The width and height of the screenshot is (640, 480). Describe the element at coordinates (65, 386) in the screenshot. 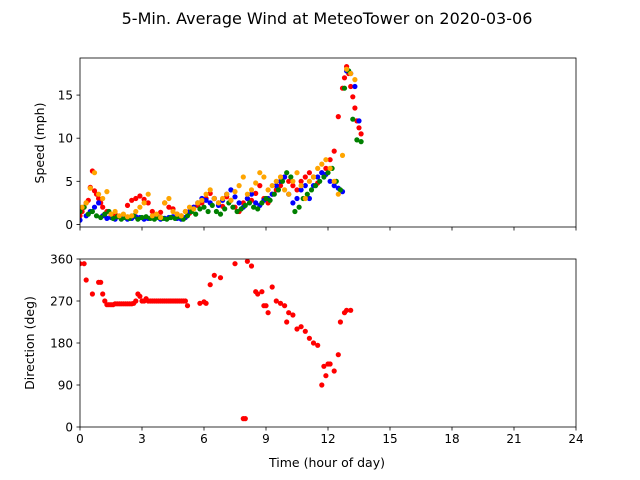

I see `y-tick-label: 90` at that location.